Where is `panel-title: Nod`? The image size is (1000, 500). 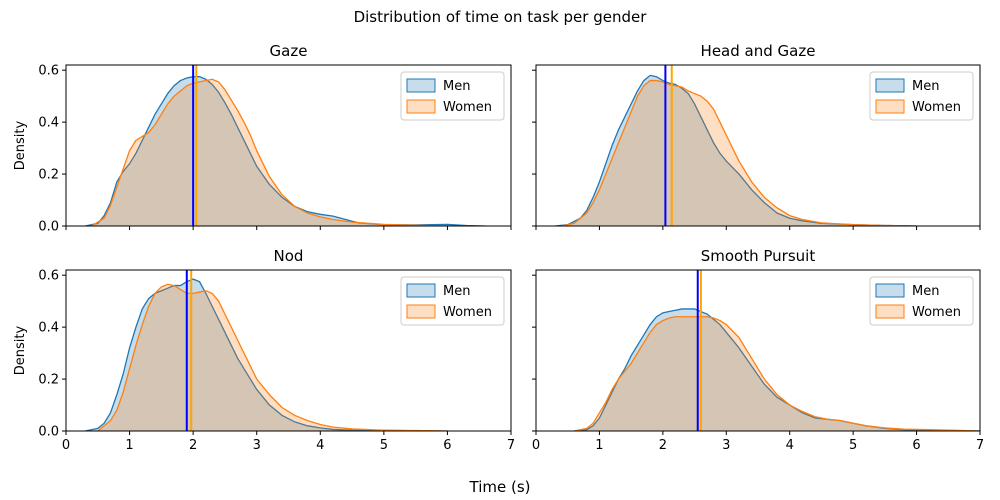
panel-title: Nod is located at coordinates (289, 256).